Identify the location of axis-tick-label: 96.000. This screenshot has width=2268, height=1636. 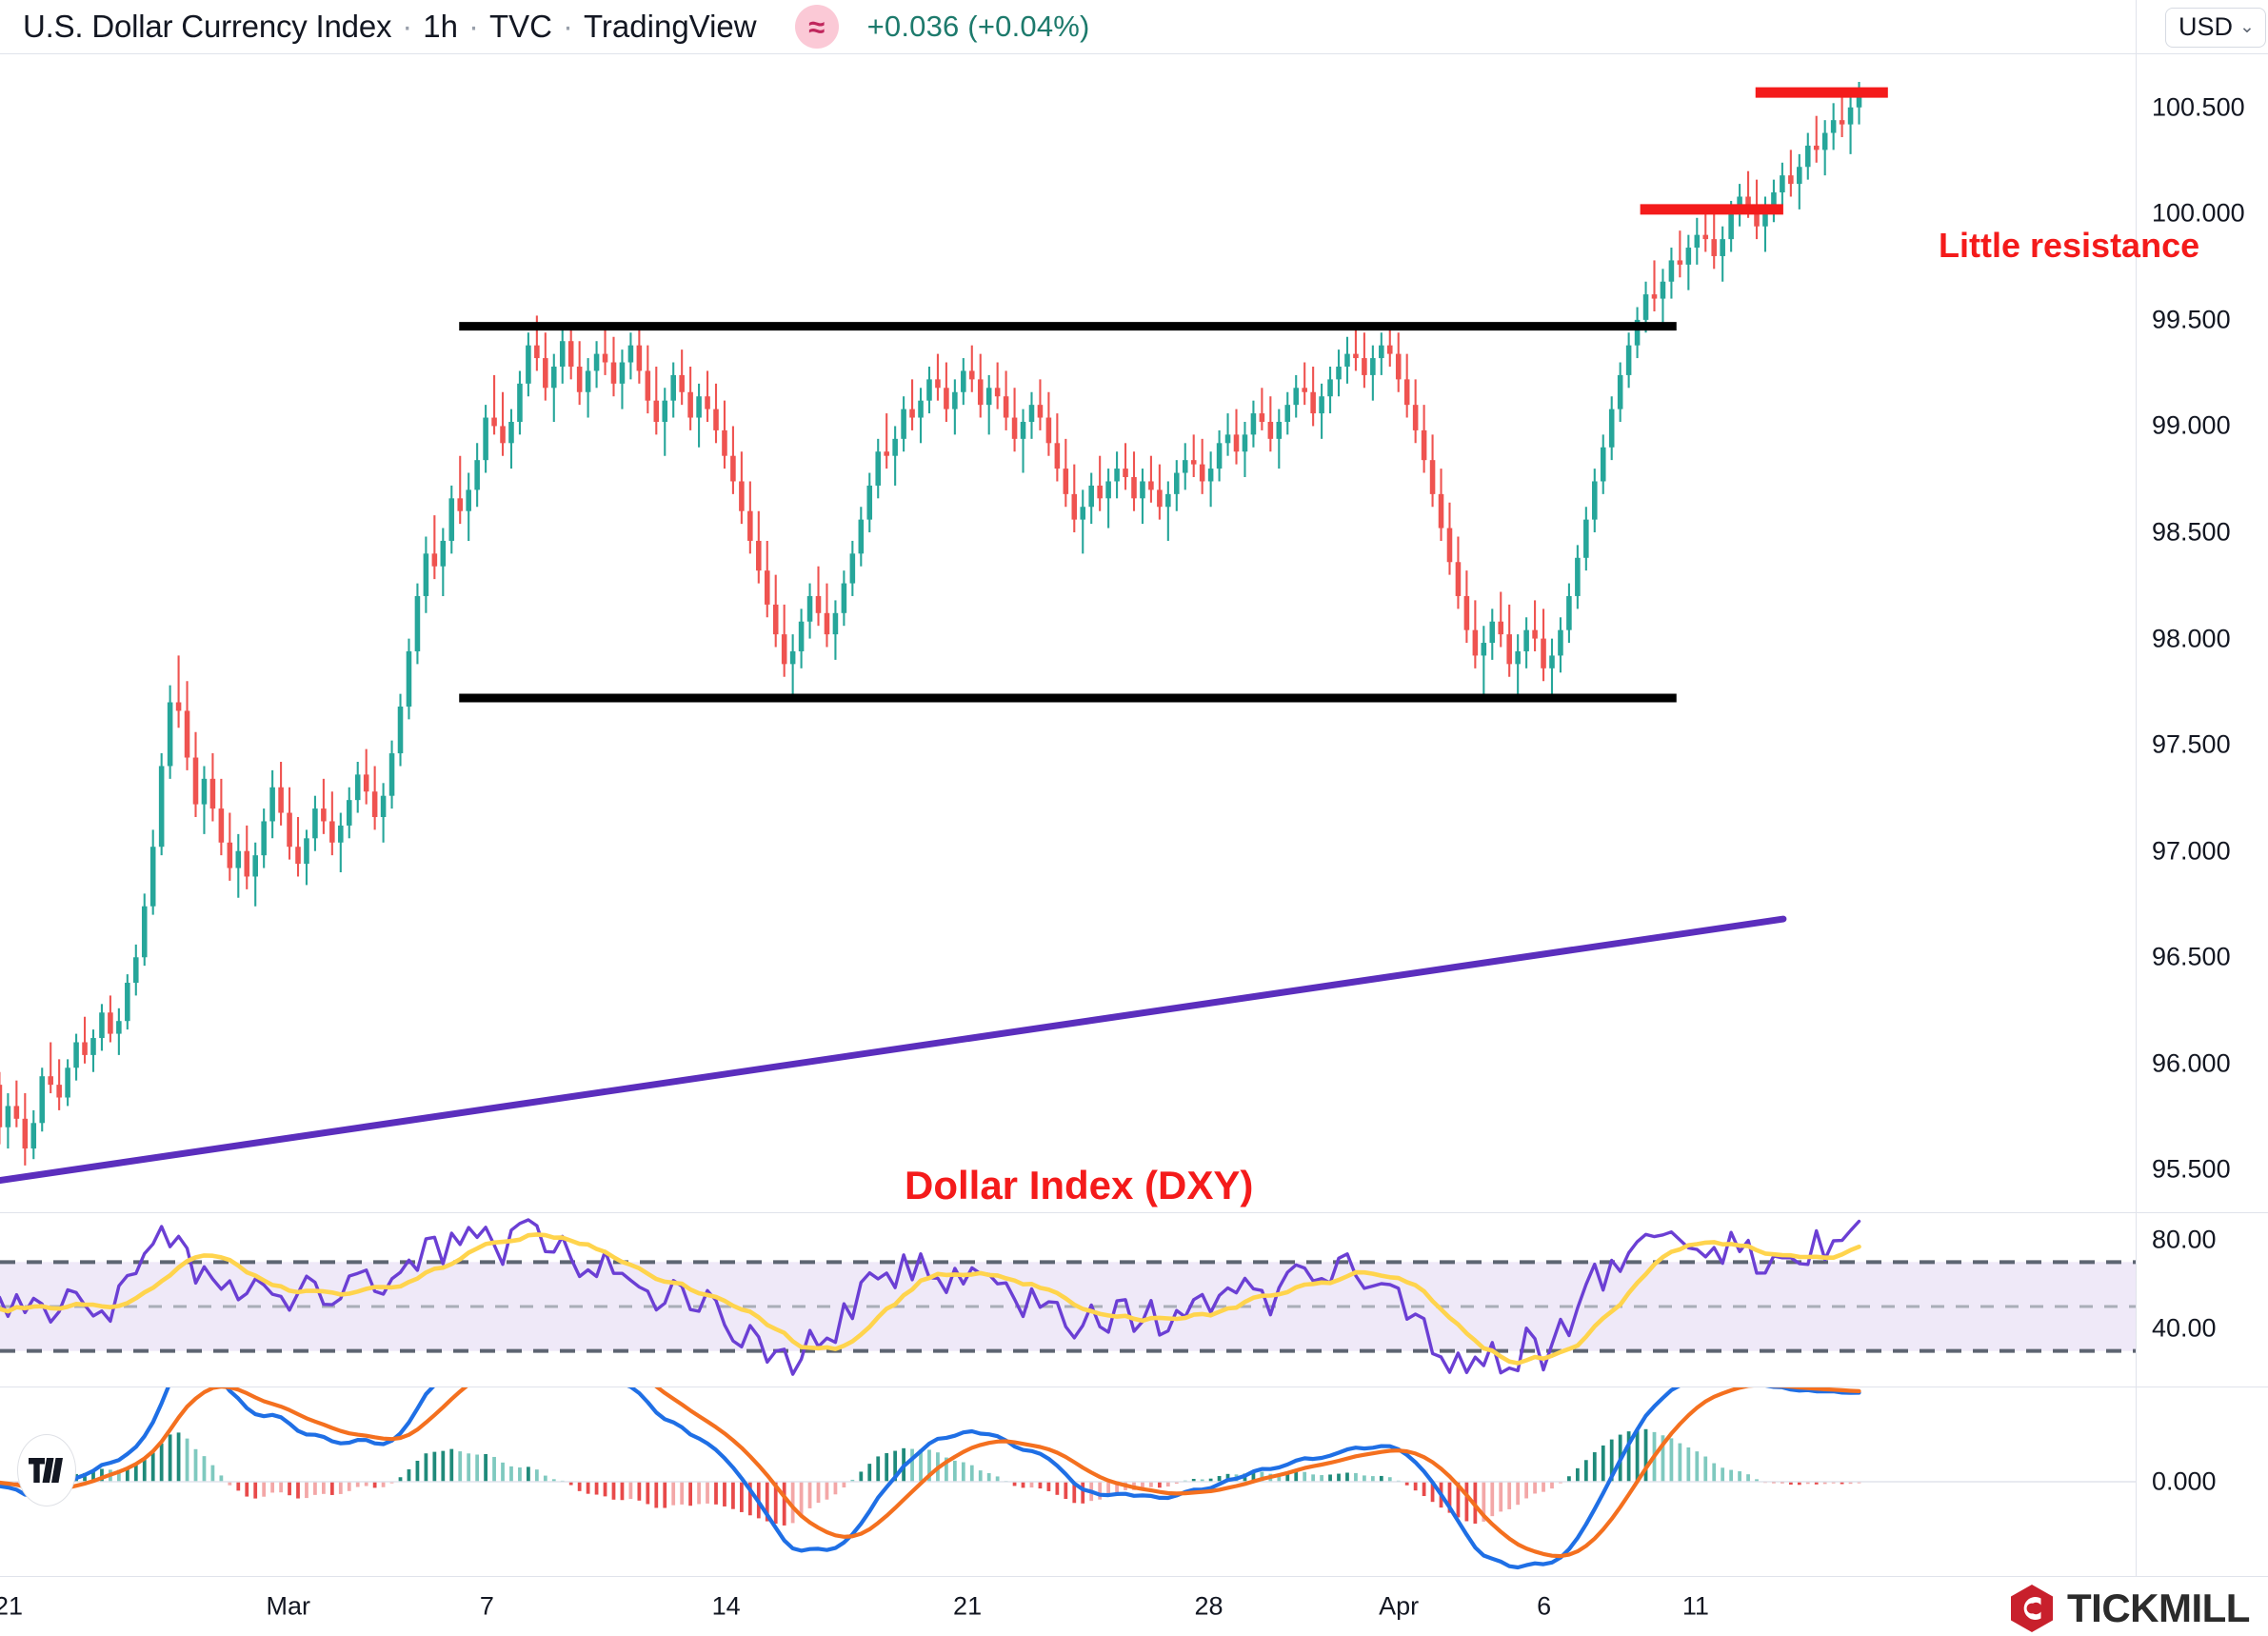
(2191, 1063).